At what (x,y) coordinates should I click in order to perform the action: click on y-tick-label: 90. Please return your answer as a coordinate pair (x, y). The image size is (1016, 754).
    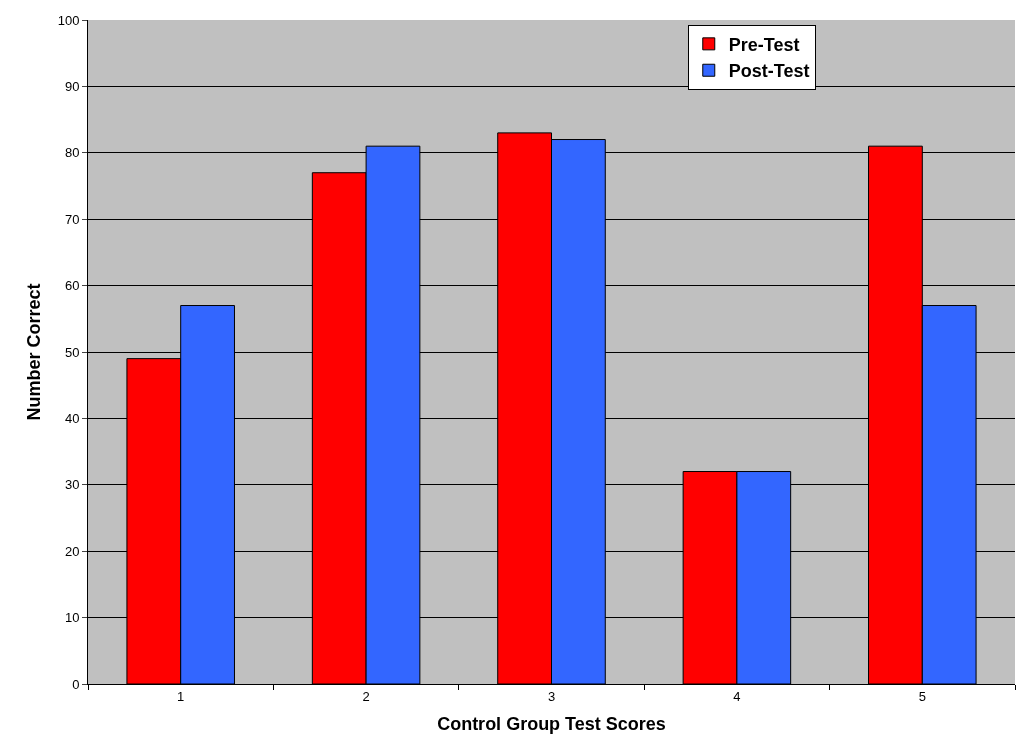
    Looking at the image, I should click on (72, 86).